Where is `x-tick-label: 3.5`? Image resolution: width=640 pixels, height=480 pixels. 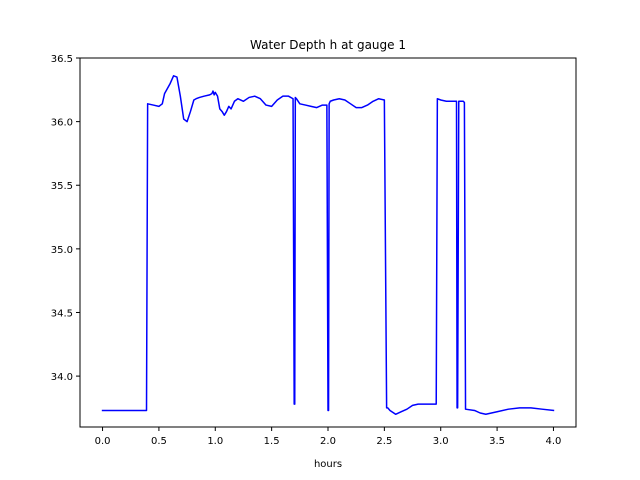 x-tick-label: 3.5 is located at coordinates (497, 441).